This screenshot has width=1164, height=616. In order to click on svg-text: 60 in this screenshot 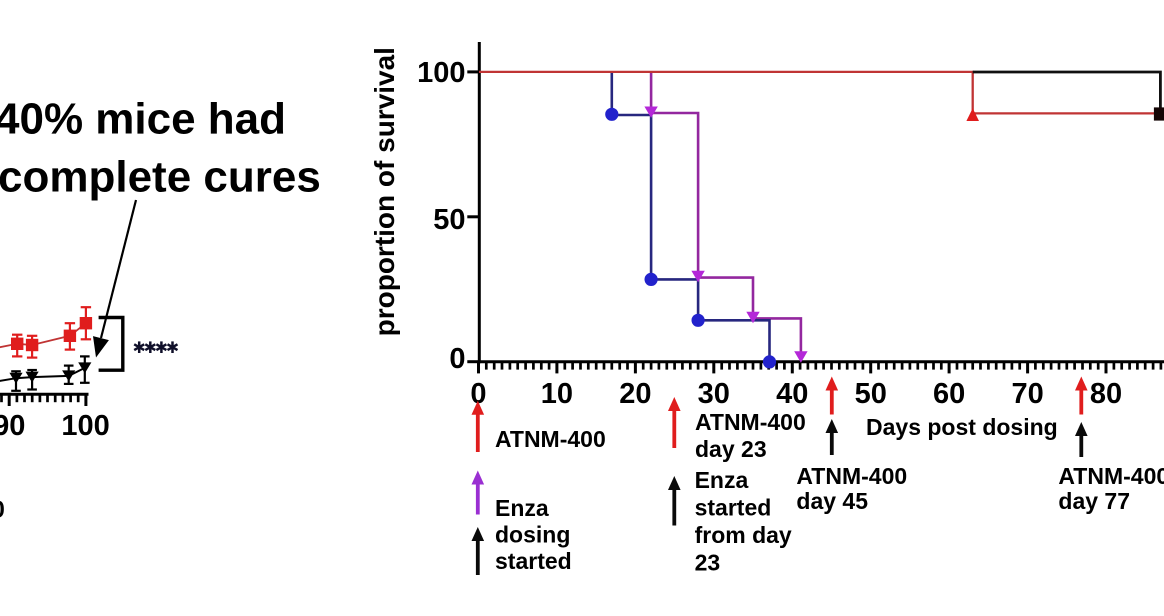, I will do `click(949, 394)`.